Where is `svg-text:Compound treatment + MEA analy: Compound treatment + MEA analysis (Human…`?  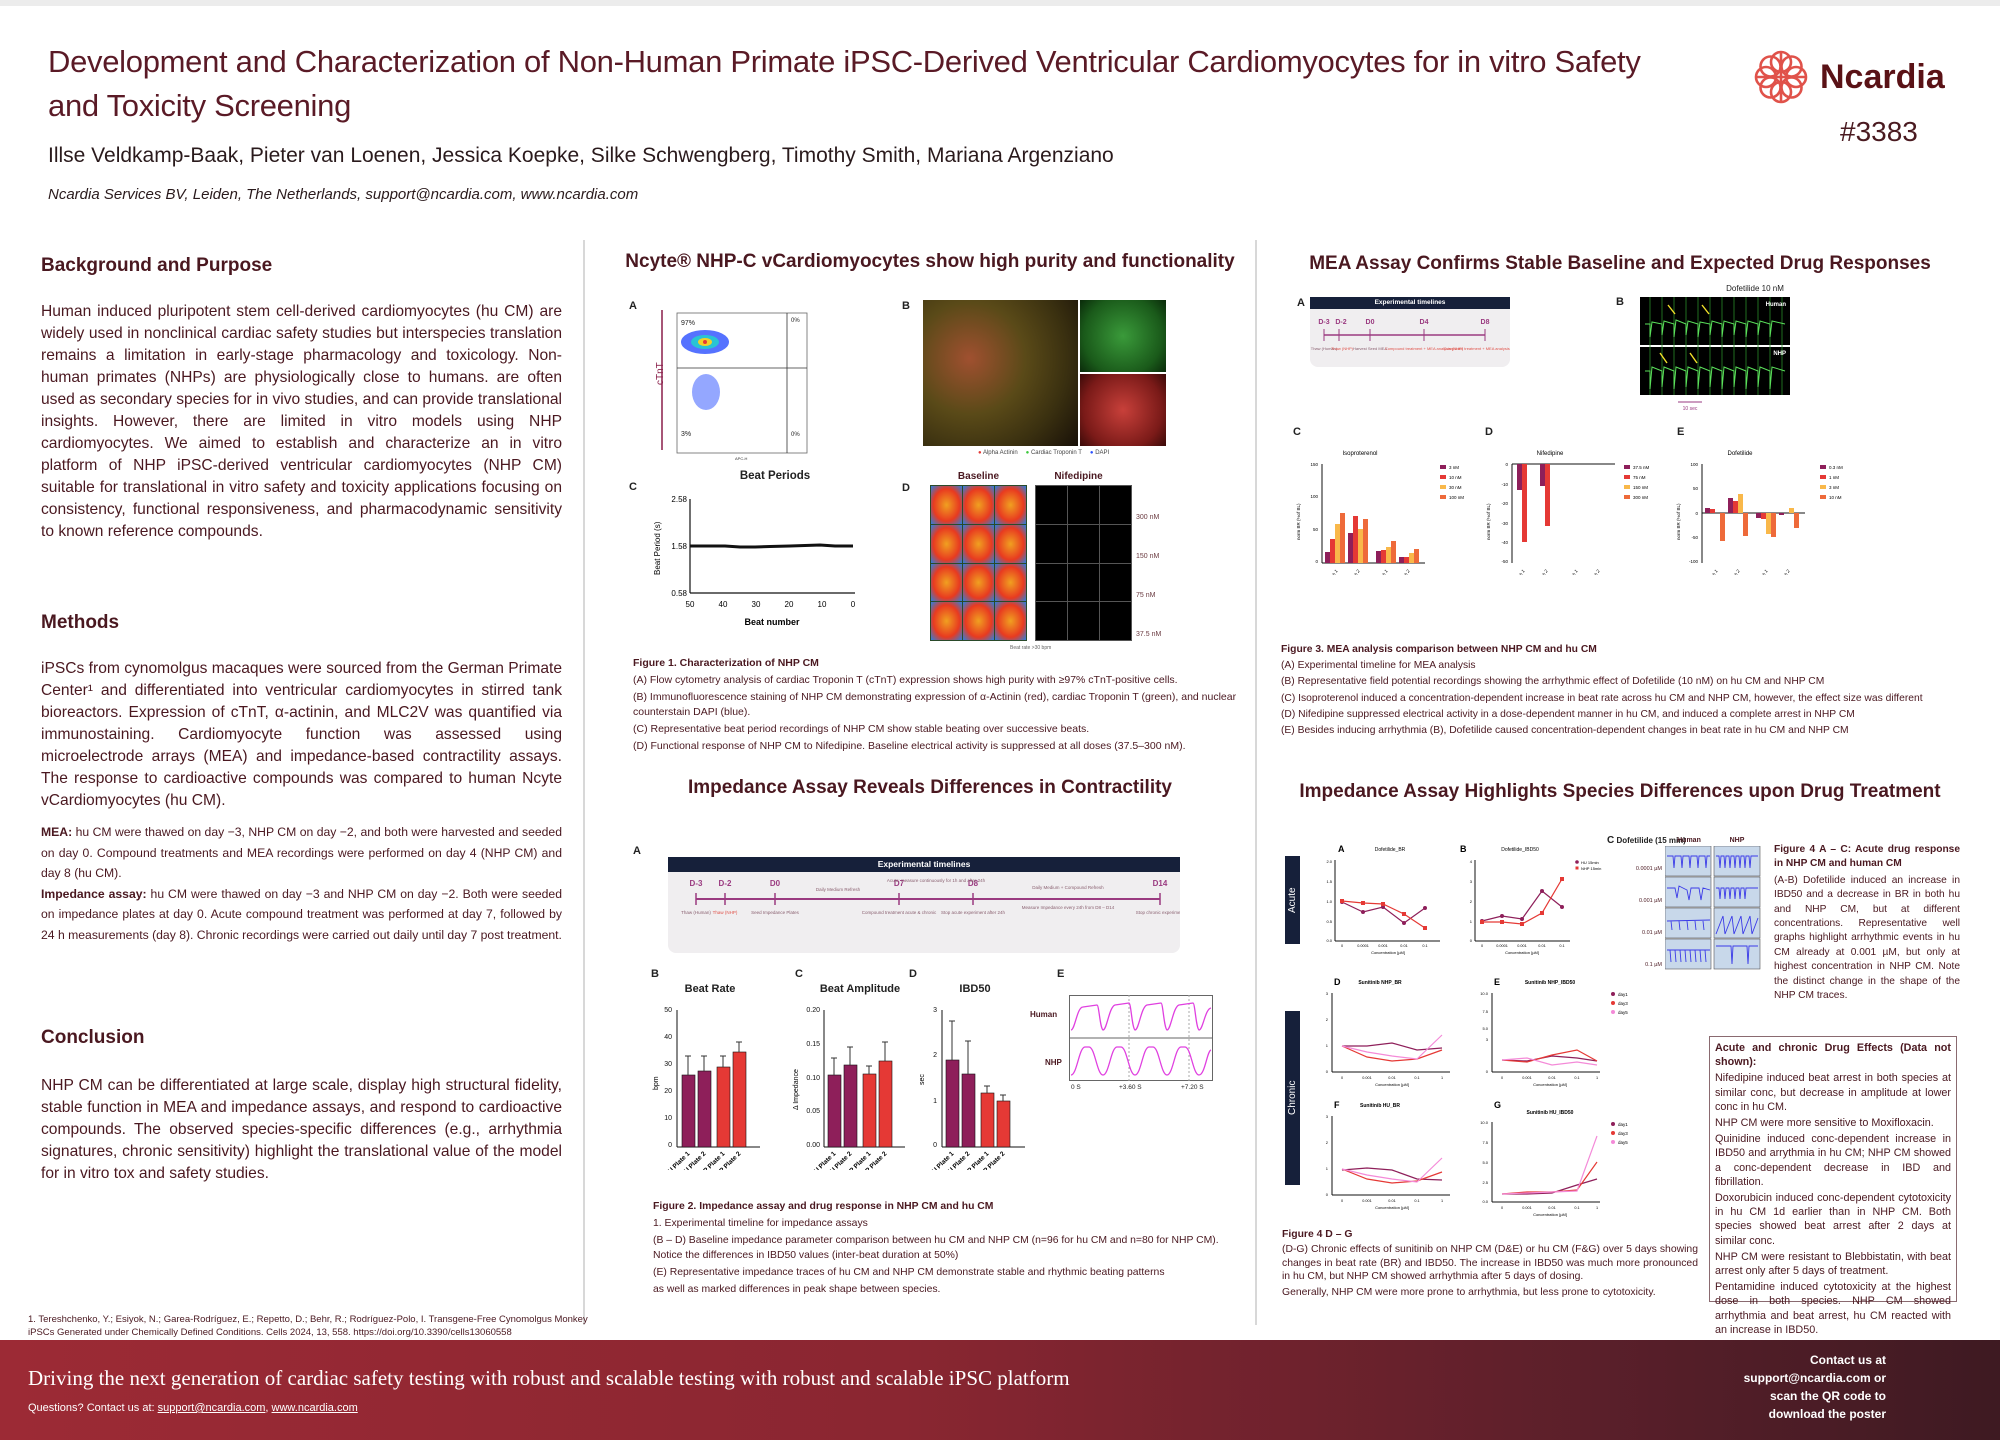
svg-text:Compound treatment + MEA analy: Compound treatment + MEA analysis (Human… is located at coordinates (1477, 348).